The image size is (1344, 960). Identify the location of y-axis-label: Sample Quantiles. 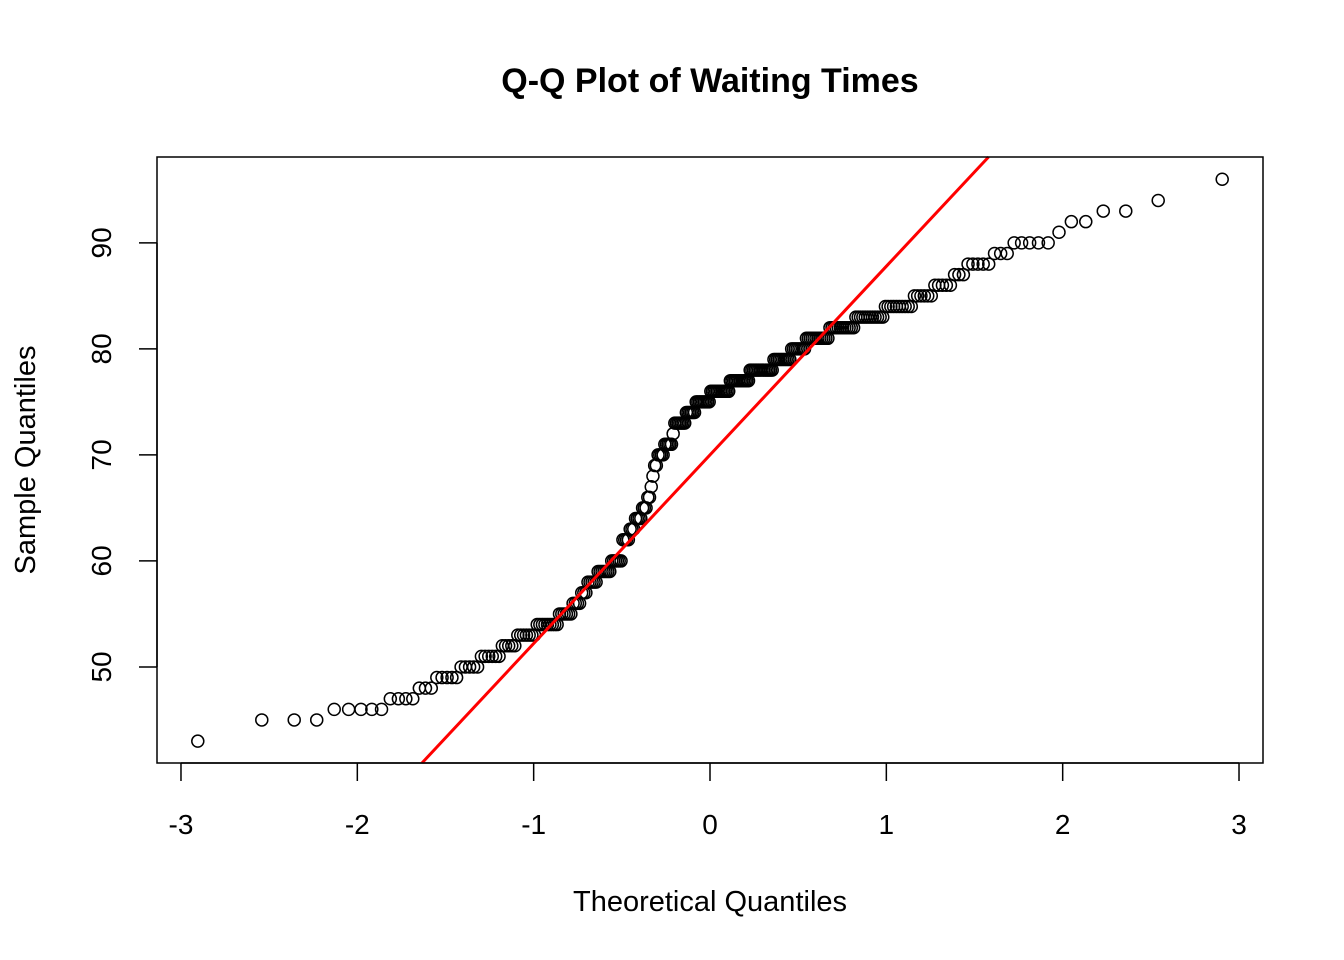
(26, 460).